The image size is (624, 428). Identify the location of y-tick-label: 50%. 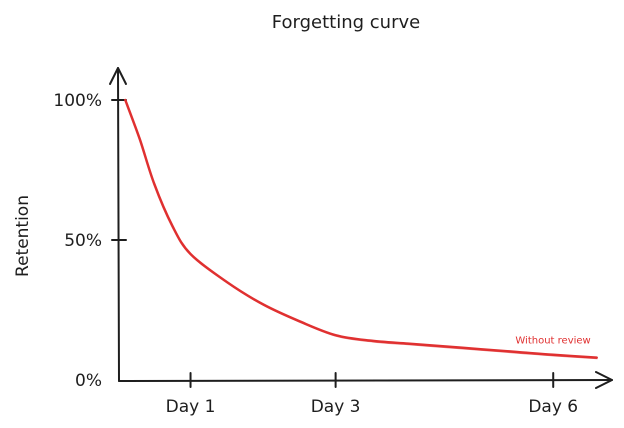
(83, 241).